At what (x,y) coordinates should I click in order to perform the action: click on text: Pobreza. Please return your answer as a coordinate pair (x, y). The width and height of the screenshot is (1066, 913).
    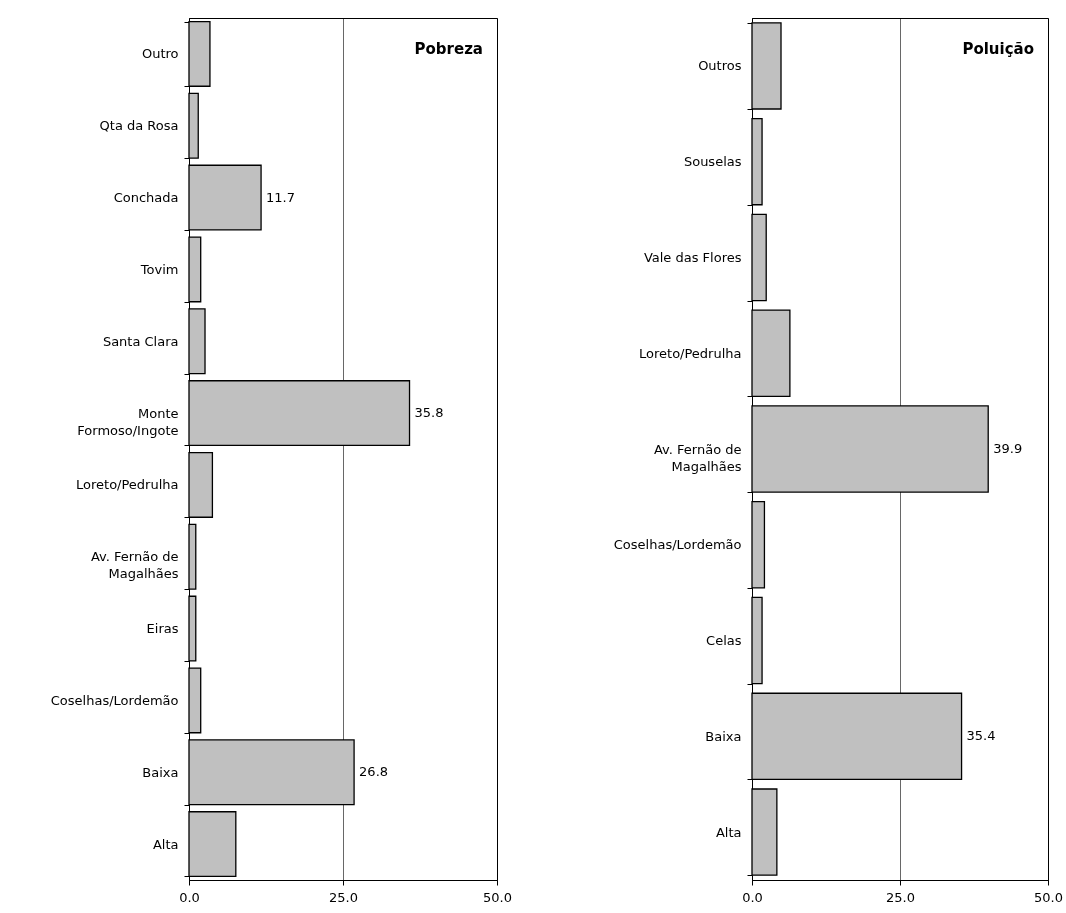
    Looking at the image, I should click on (448, 49).